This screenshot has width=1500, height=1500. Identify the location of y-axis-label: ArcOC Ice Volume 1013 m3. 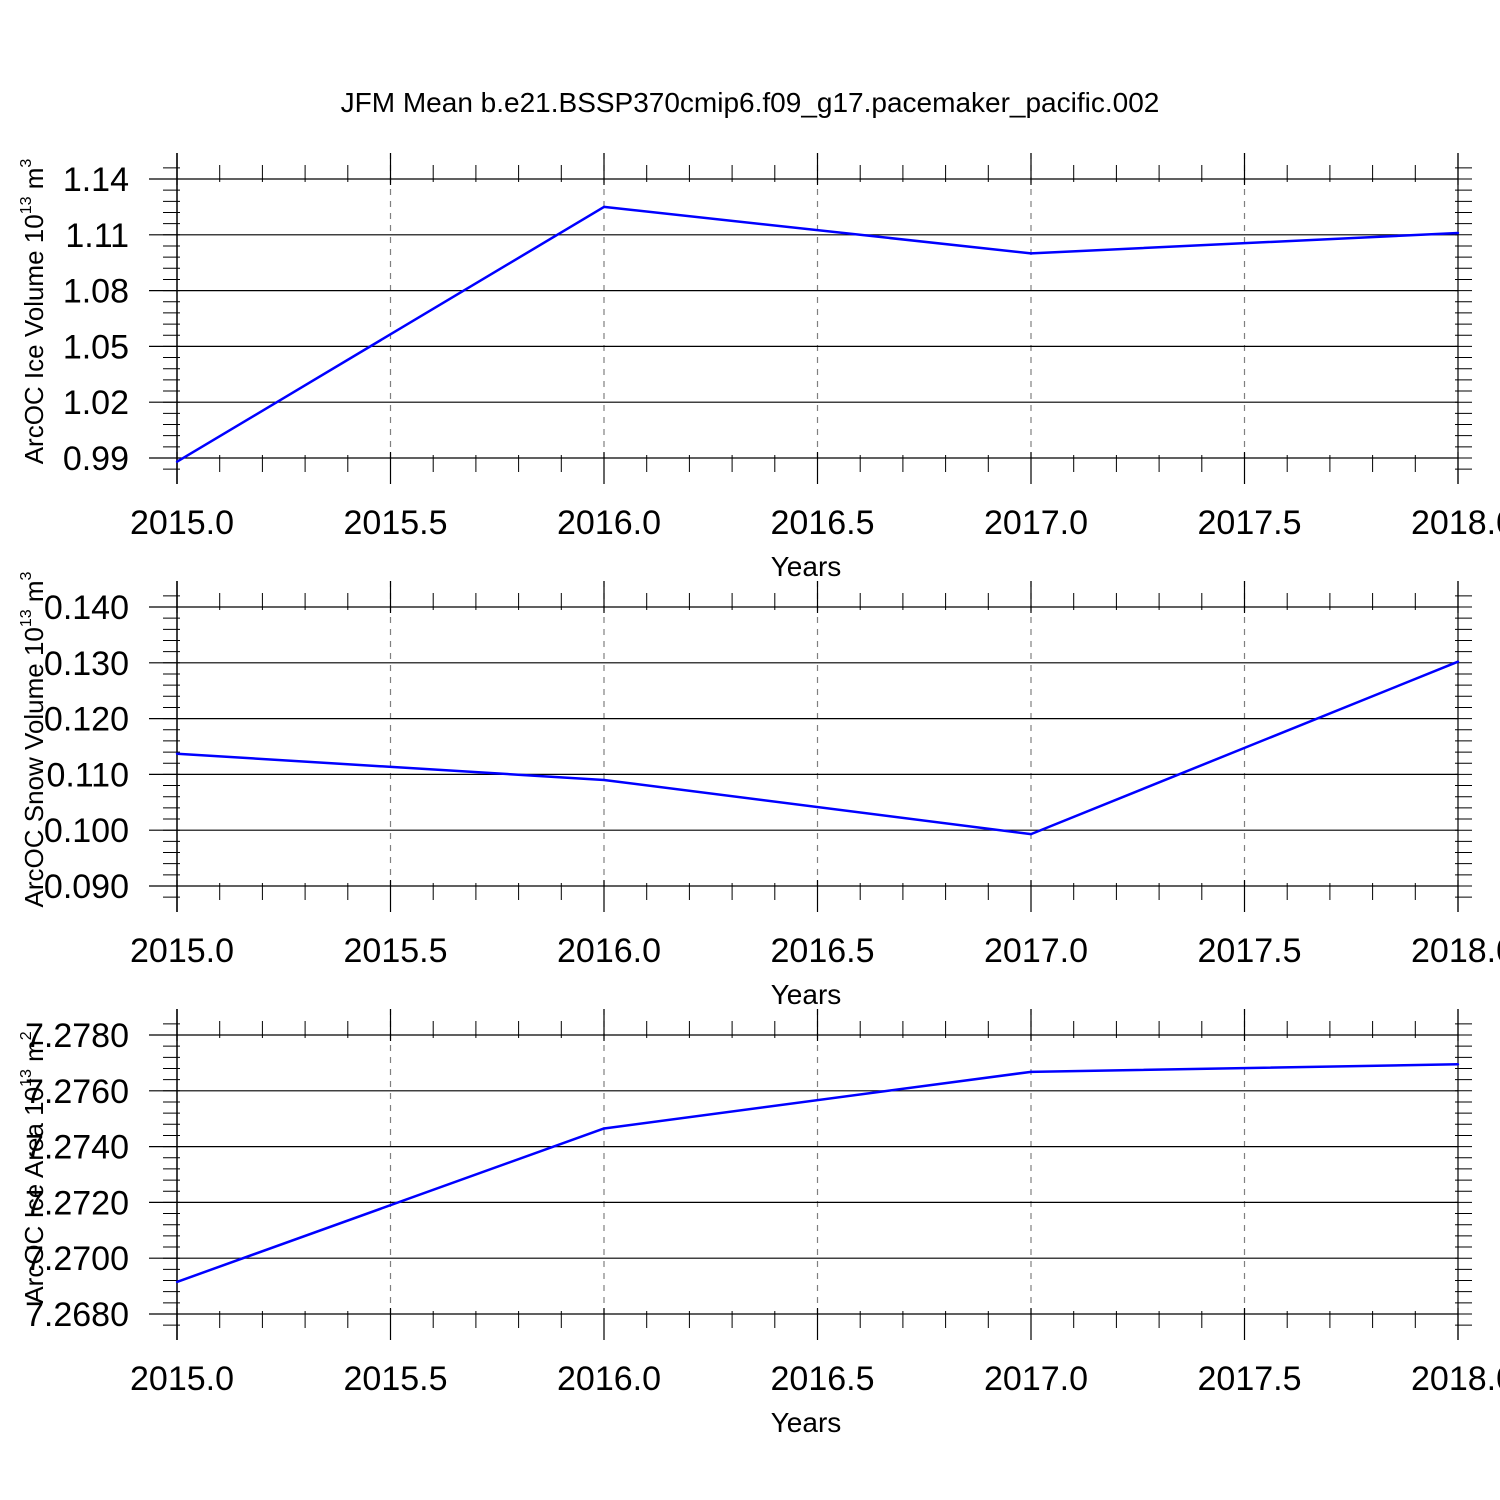
(33, 312).